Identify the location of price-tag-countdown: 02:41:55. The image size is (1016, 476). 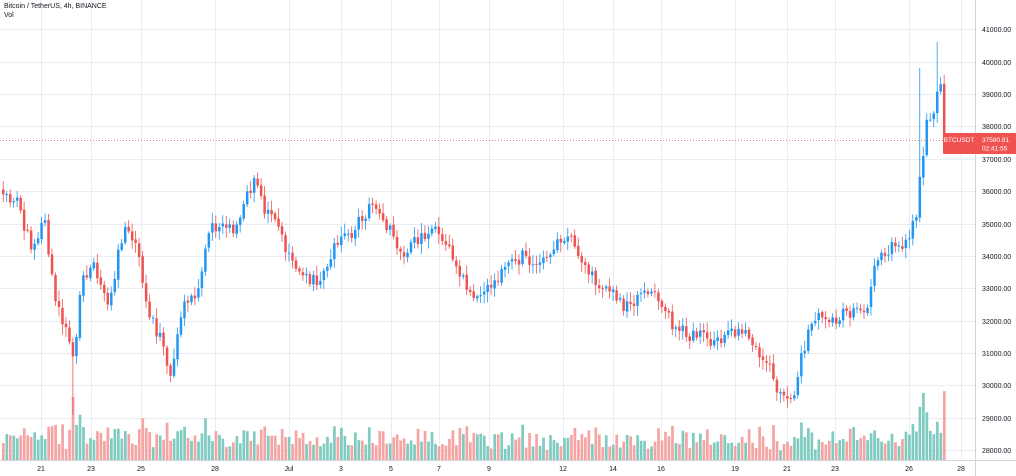
(995, 149).